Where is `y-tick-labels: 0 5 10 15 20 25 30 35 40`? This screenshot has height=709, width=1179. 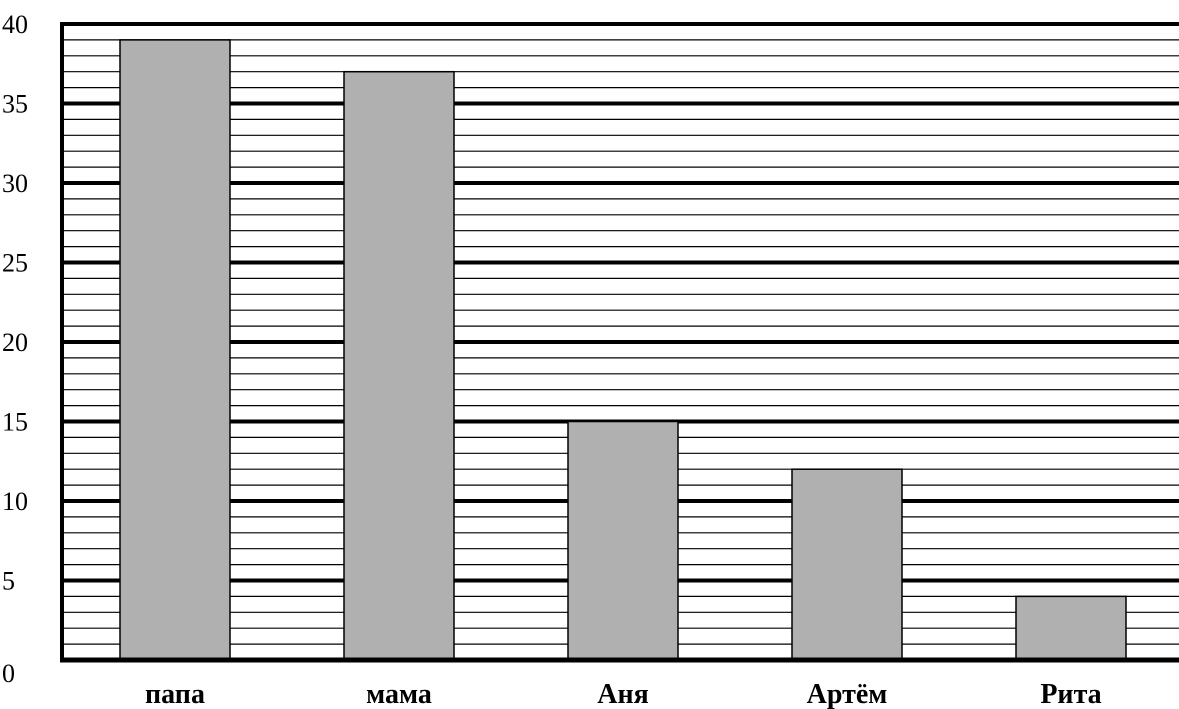
y-tick-labels: 0 5 10 15 20 25 30 35 40 is located at coordinates (15, 349).